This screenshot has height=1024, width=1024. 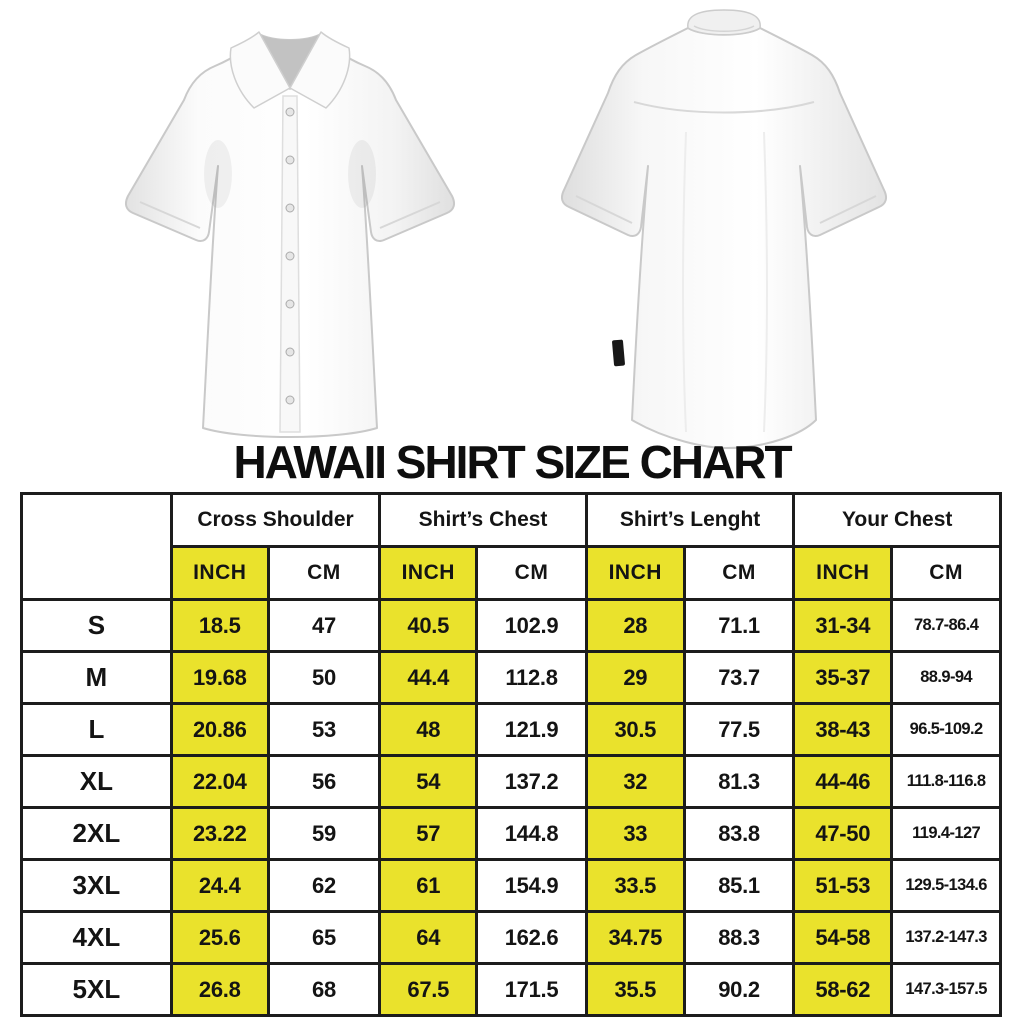 What do you see at coordinates (324, 937) in the screenshot?
I see `value-cell: 65` at bounding box center [324, 937].